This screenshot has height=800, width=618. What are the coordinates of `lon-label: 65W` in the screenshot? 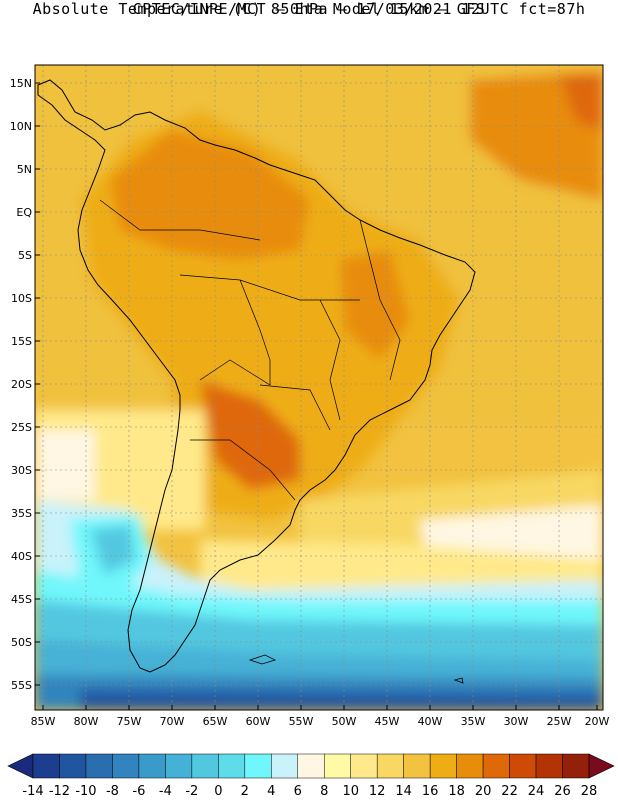 It's located at (215, 721).